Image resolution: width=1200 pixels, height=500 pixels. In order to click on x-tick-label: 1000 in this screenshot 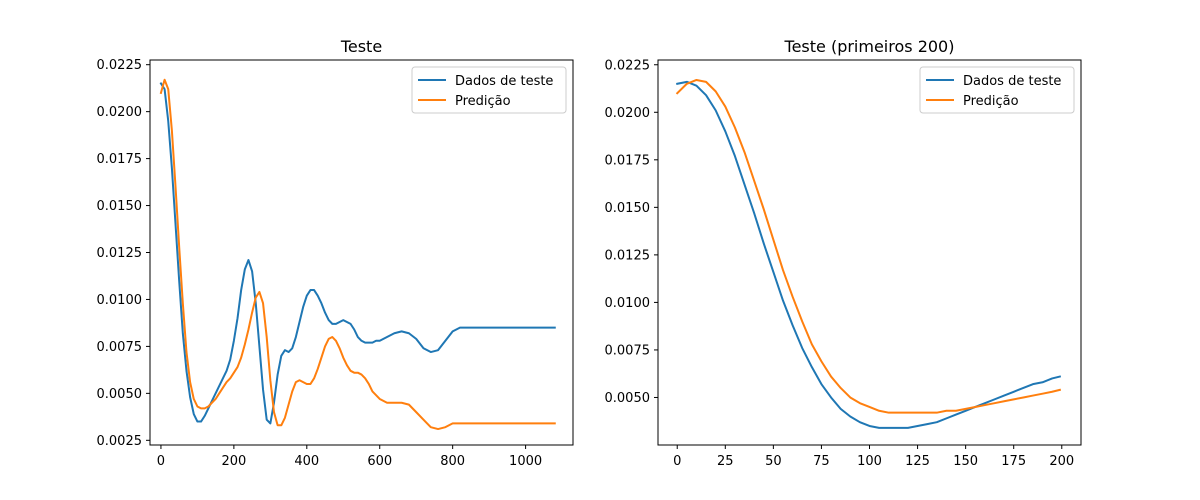, I will do `click(525, 461)`.